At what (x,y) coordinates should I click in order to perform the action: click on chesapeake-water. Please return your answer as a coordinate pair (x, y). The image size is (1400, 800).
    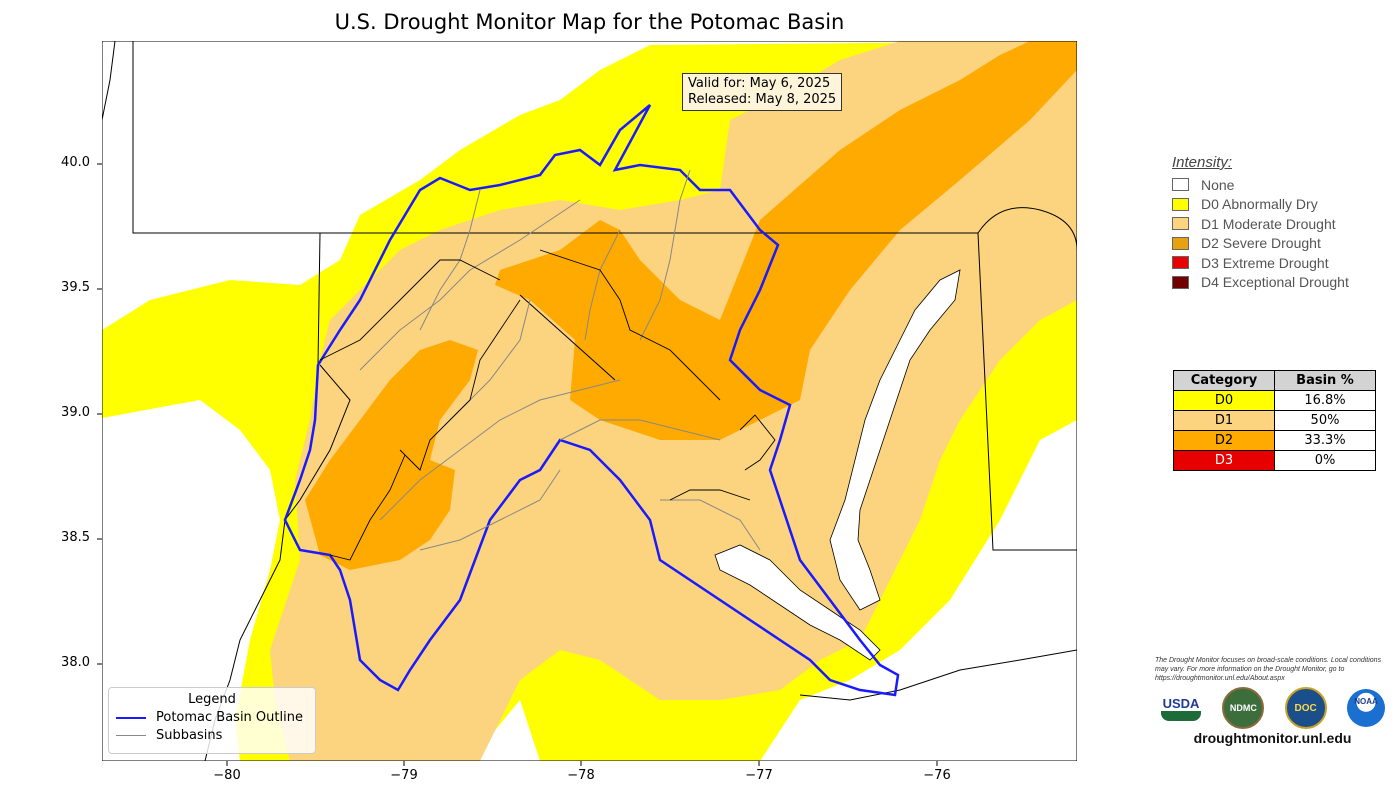
    Looking at the image, I should click on (895, 440).